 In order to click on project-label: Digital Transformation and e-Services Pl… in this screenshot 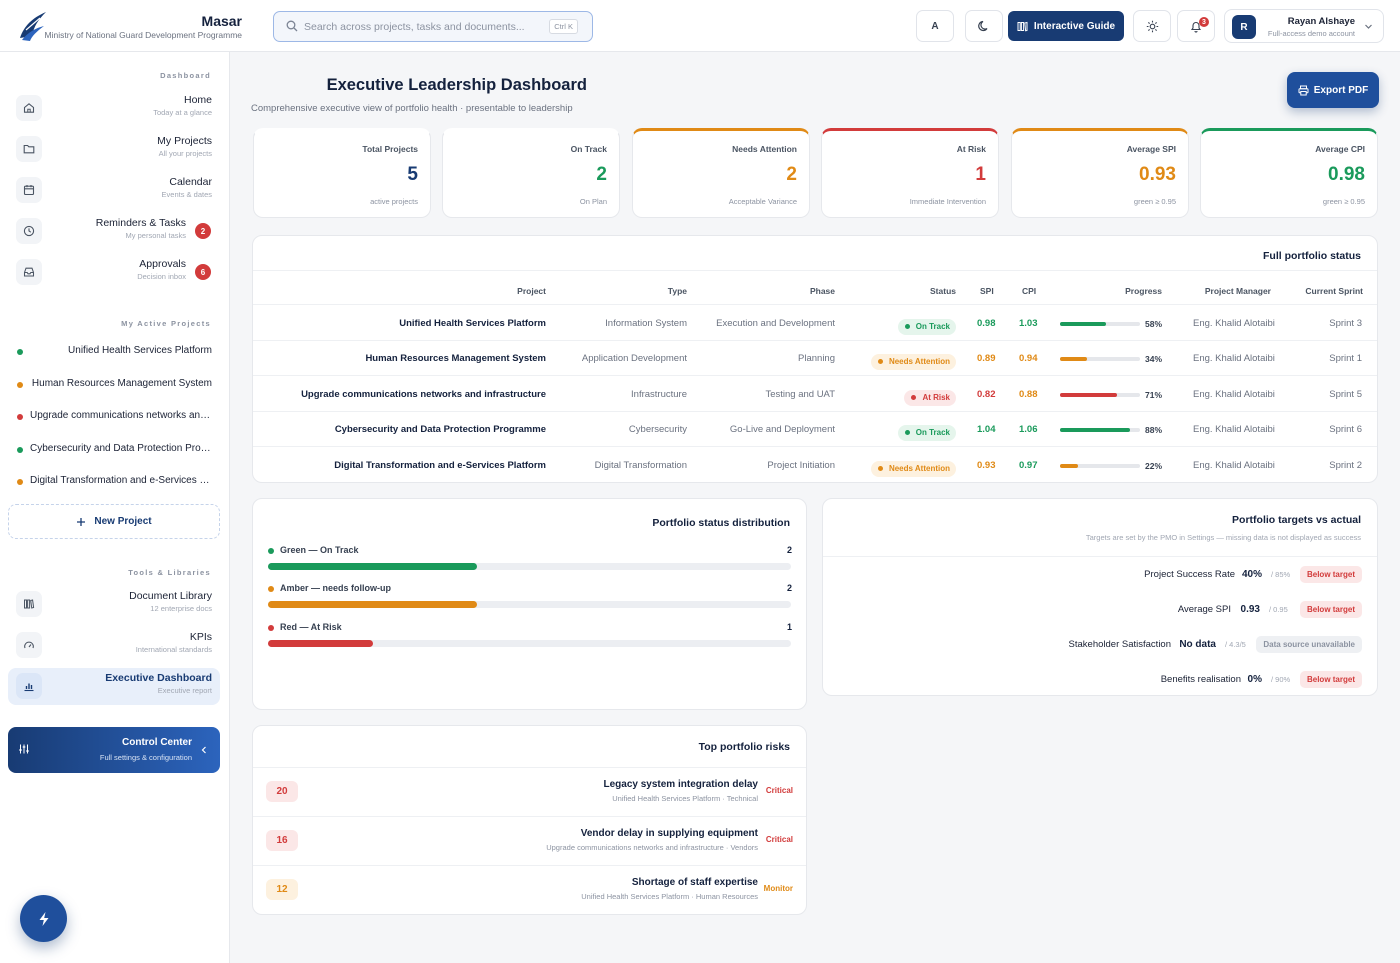, I will do `click(121, 480)`.